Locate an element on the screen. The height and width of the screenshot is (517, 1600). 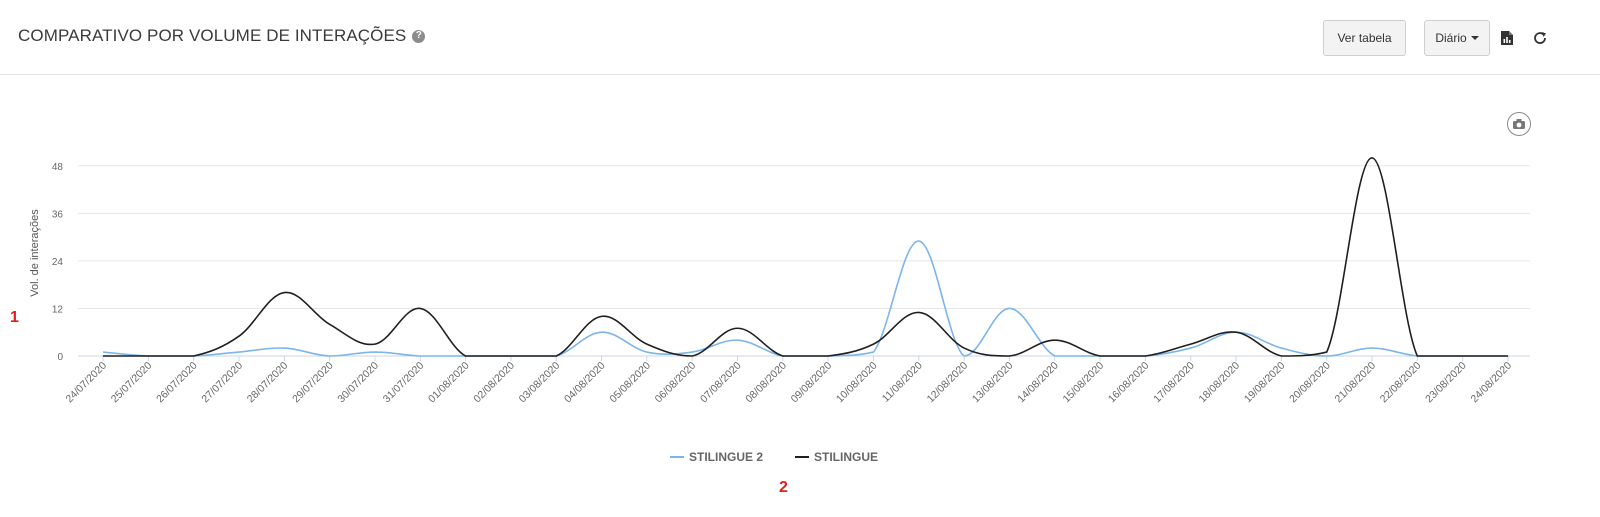
period-dropdown: Diário is located at coordinates (1457, 38).